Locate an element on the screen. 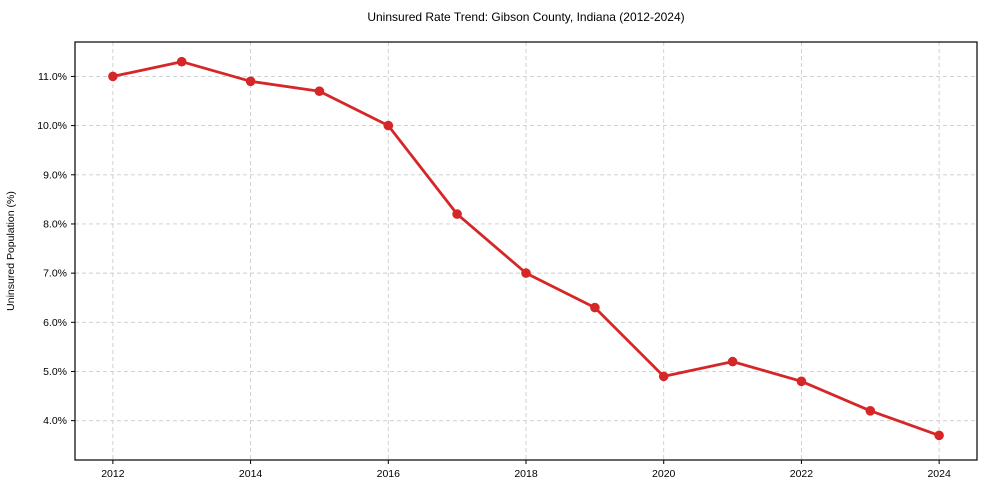 The width and height of the screenshot is (989, 490). y-tick-label: 9.0% is located at coordinates (55, 175).